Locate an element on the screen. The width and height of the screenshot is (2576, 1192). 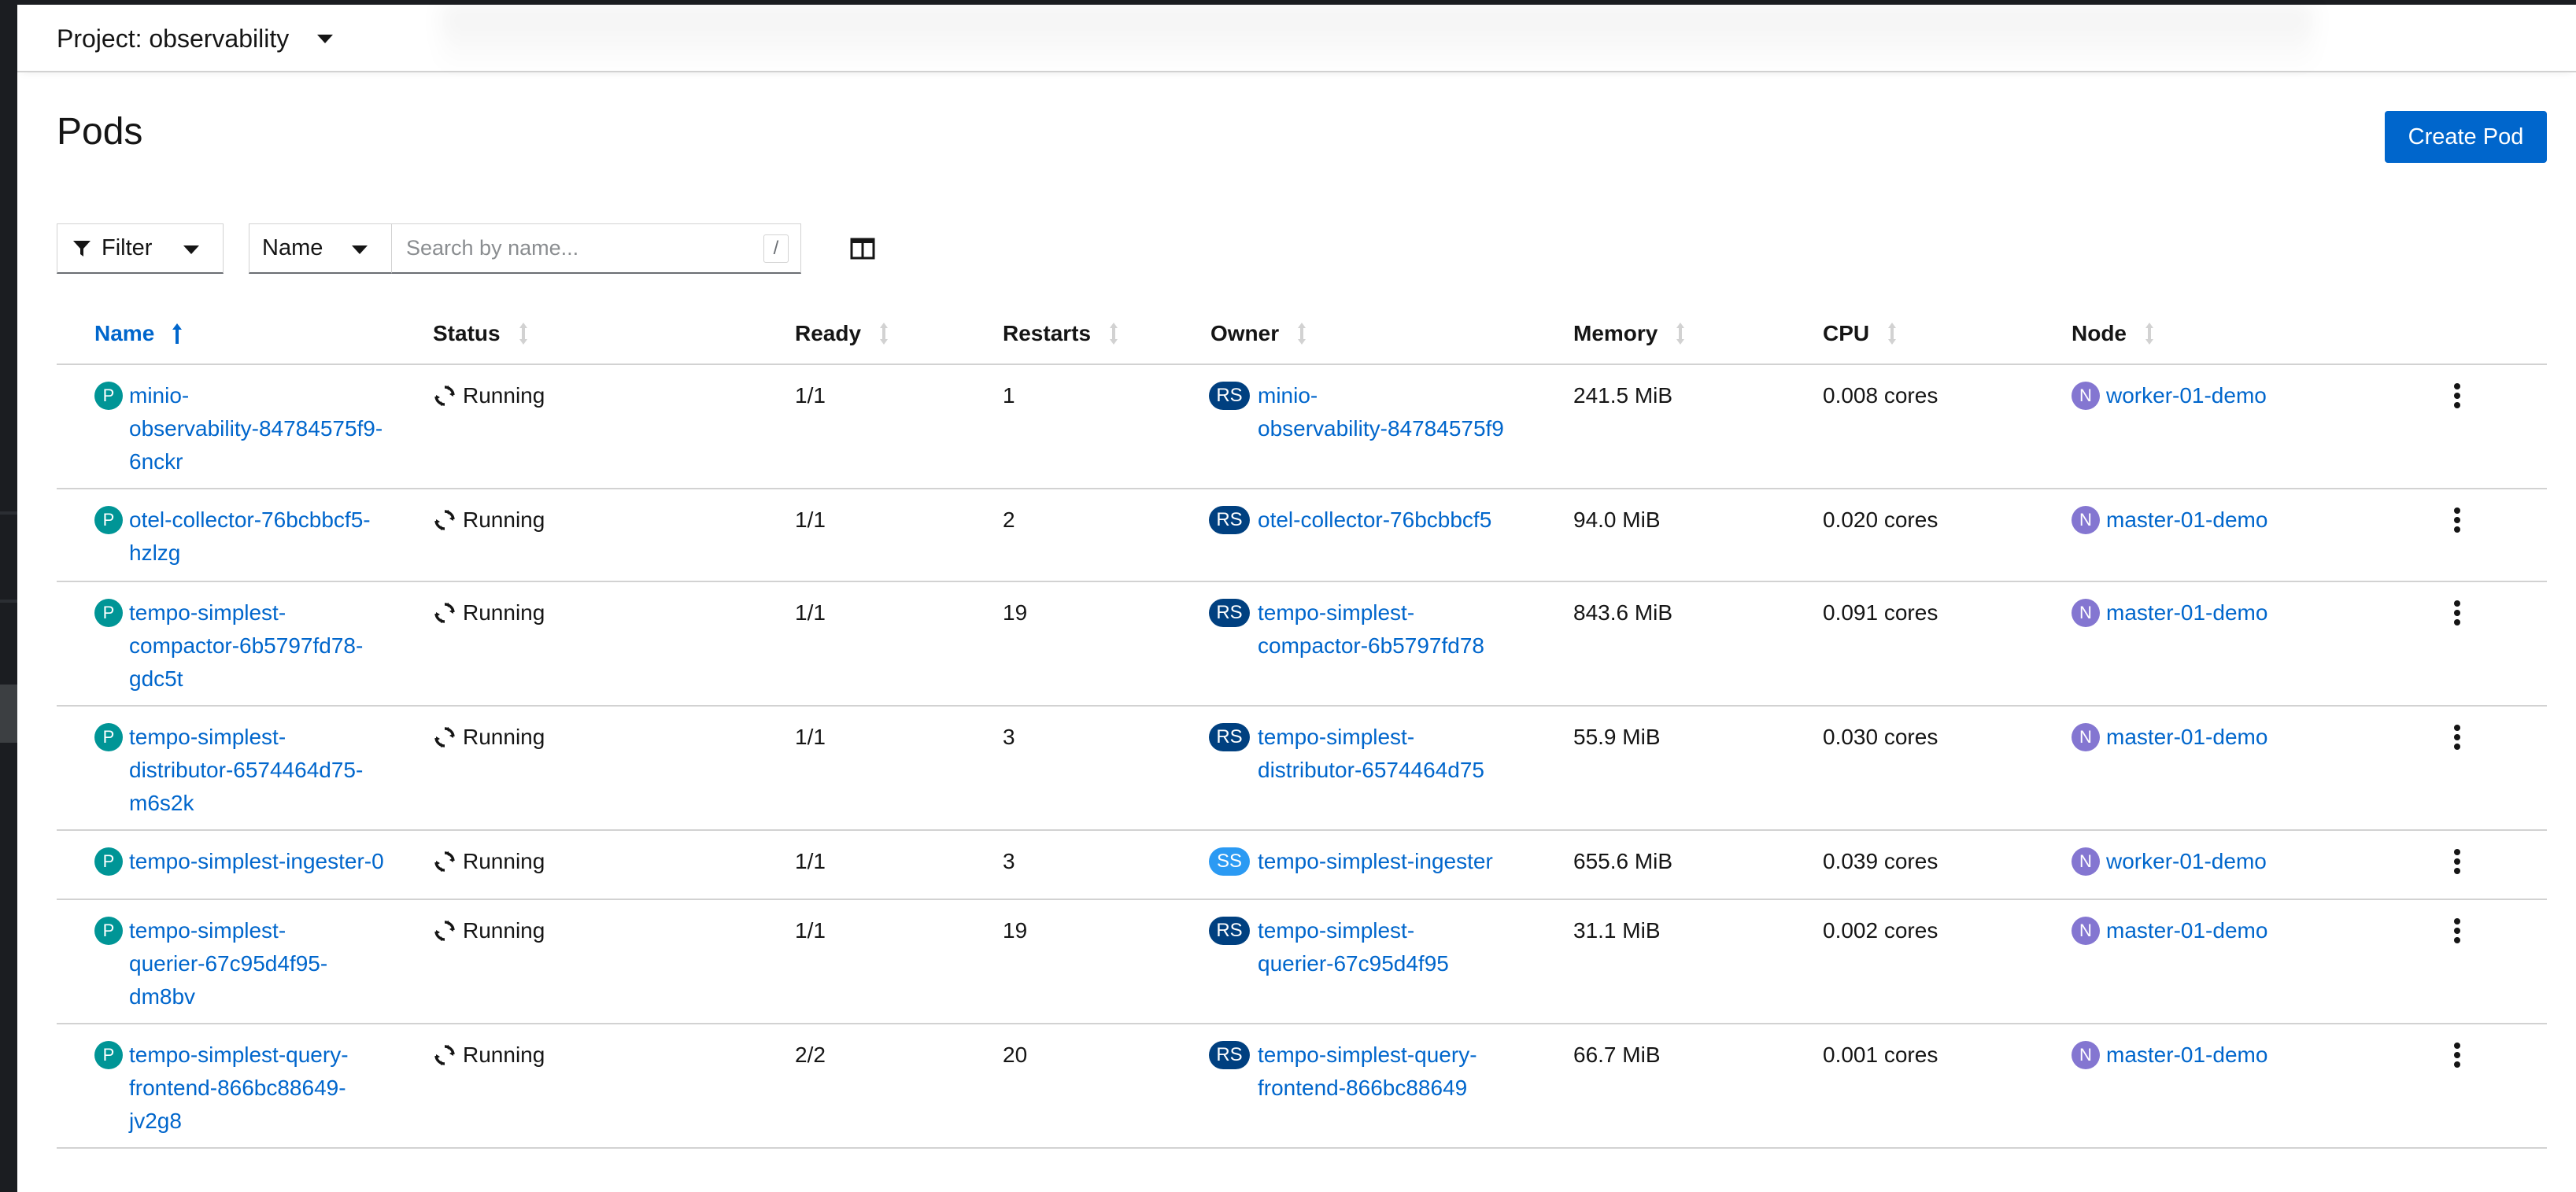
owner-link: tempo-simplest-query-frontend-866bc88649 is located at coordinates (1367, 1072).